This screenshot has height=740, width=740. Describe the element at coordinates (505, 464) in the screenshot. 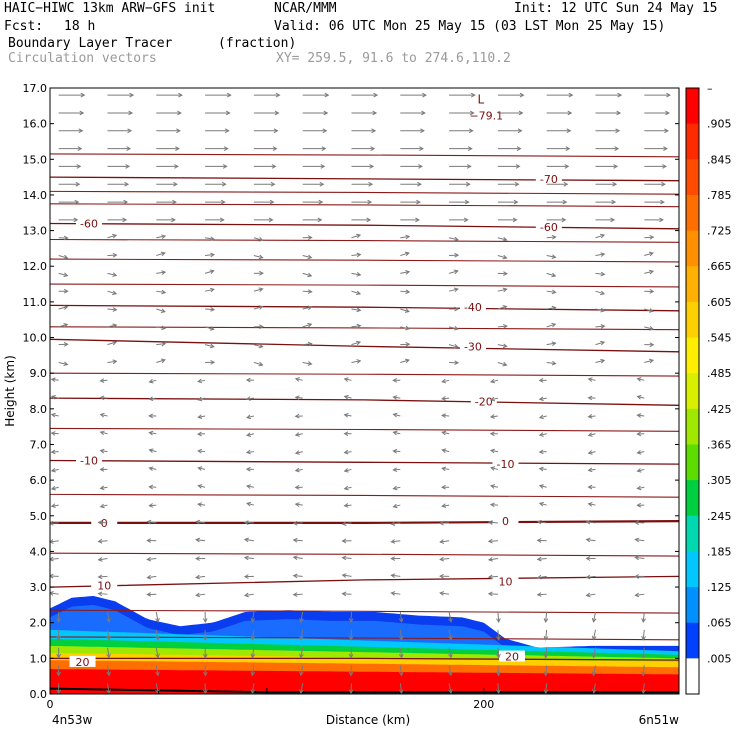

I see `contour-label: -10` at that location.